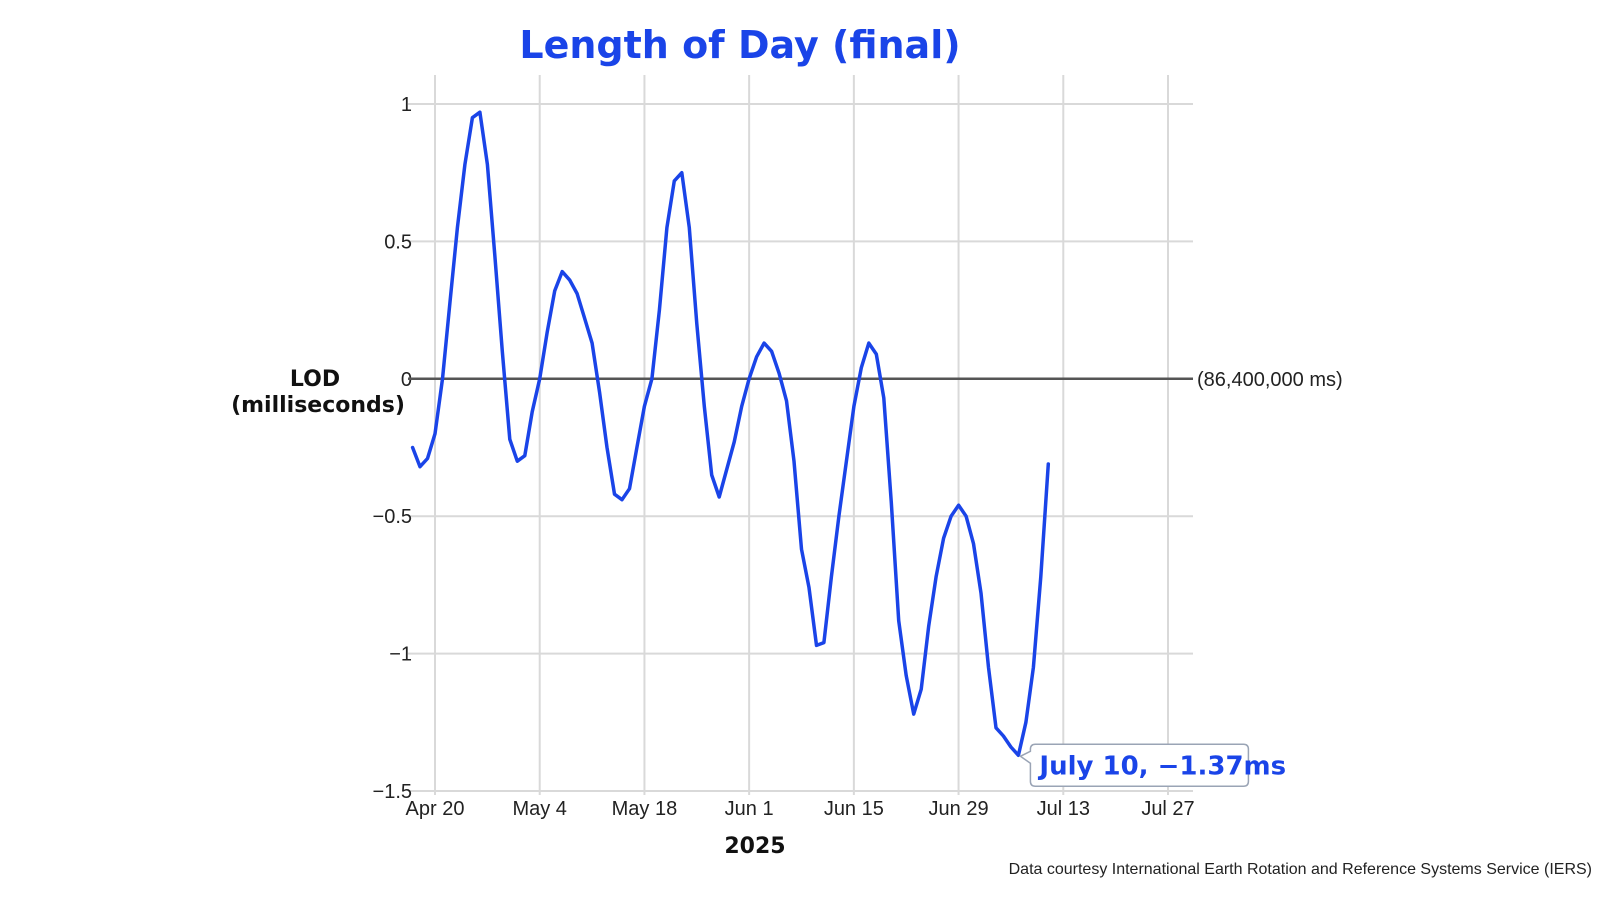  Describe the element at coordinates (749, 809) in the screenshot. I see `x-tick-label: Jun 1` at that location.